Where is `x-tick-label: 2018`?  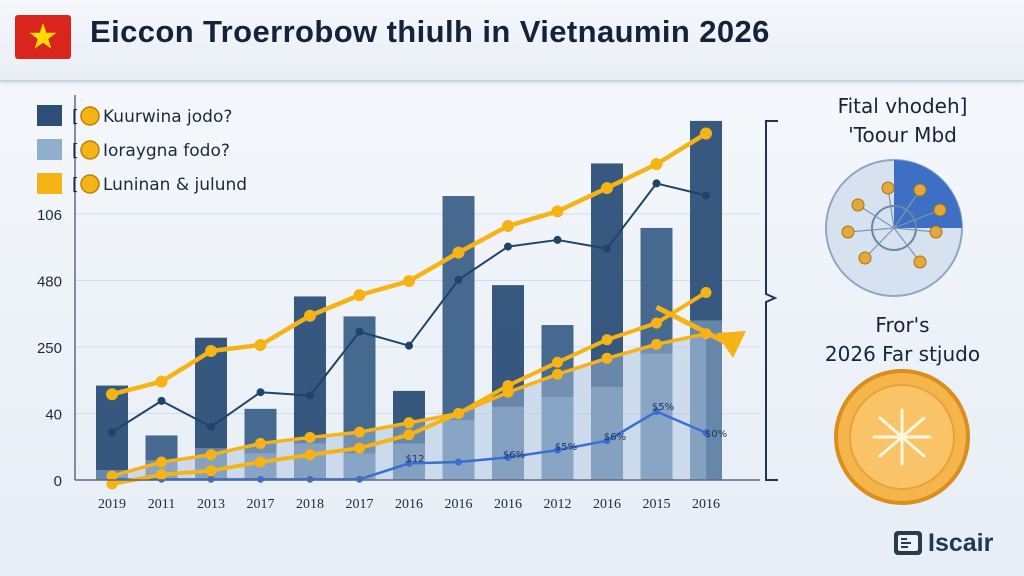
x-tick-label: 2018 is located at coordinates (310, 504).